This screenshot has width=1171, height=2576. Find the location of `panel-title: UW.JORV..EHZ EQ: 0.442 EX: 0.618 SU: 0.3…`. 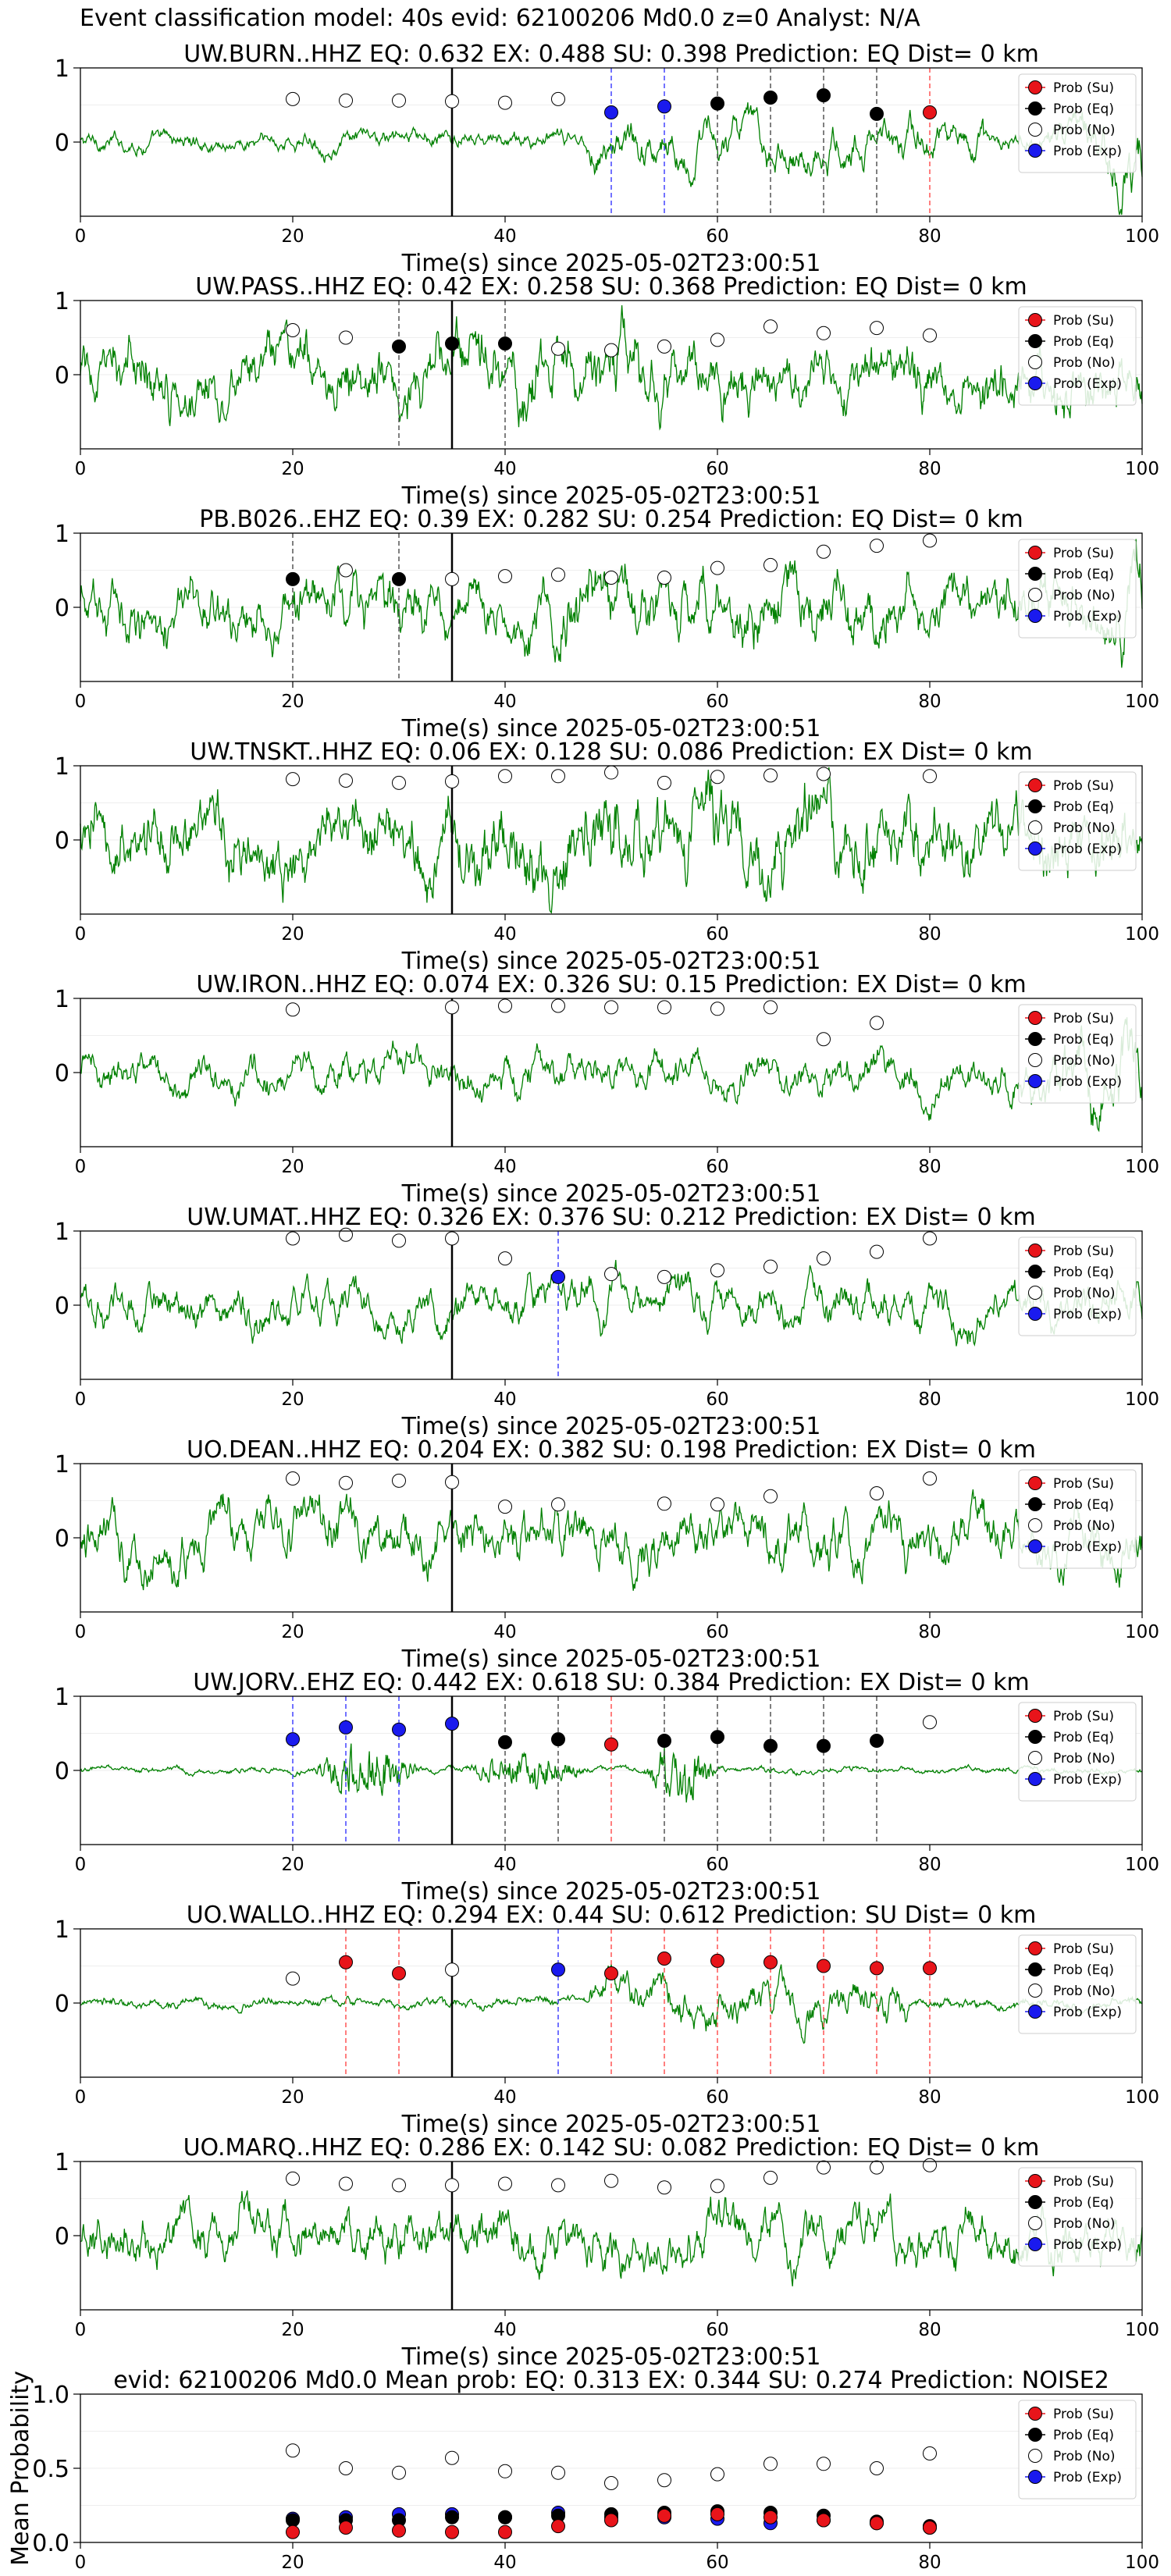

panel-title: UW.JORV..EHZ EQ: 0.442 EX: 0.618 SU: 0.3… is located at coordinates (611, 1682).